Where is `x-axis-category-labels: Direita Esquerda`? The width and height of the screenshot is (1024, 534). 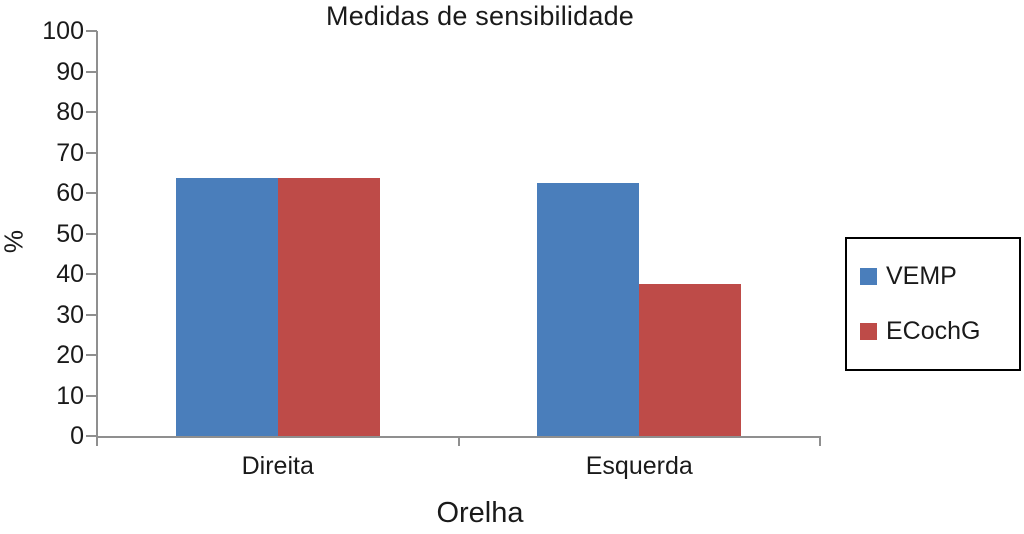
x-axis-category-labels: Direita Esquerda is located at coordinates (458, 467).